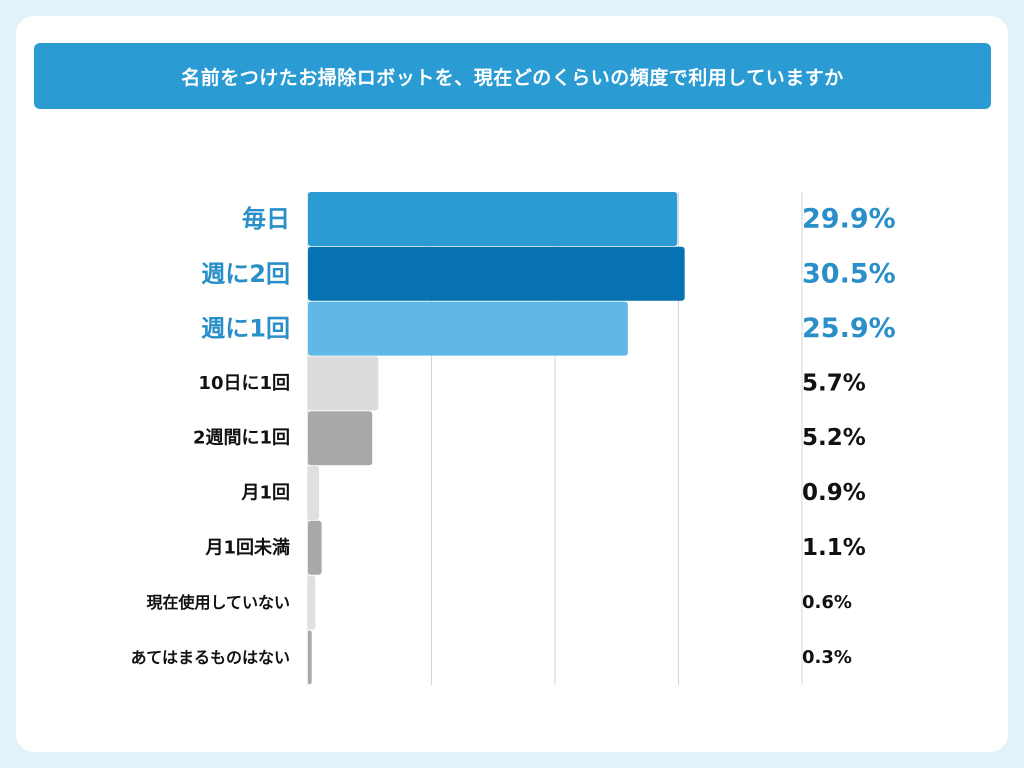 The image size is (1024, 768). What do you see at coordinates (849, 328) in the screenshot?
I see `value-label-2: 25.9%` at bounding box center [849, 328].